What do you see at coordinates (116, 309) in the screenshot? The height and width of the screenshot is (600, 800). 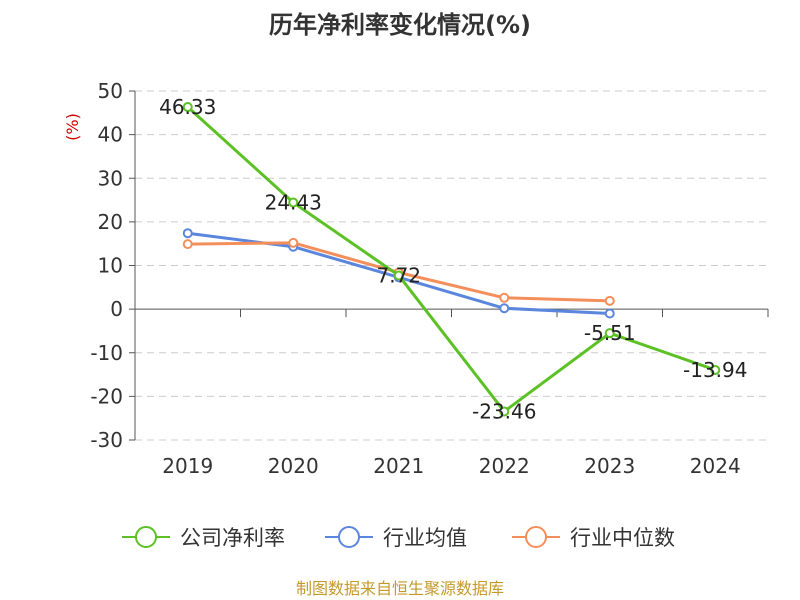 I see `y-tick-label: 0` at bounding box center [116, 309].